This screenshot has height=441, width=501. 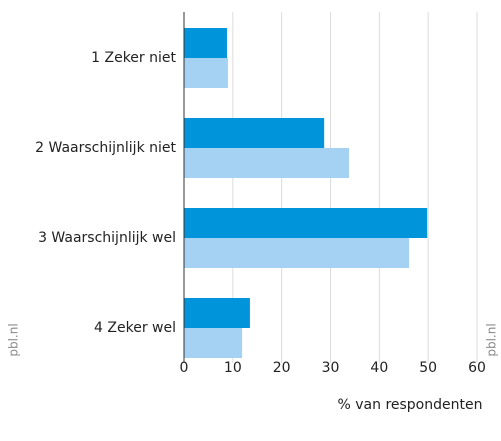 What do you see at coordinates (133, 58) in the screenshot?
I see `y-tick-label: 1 Zeker niet` at bounding box center [133, 58].